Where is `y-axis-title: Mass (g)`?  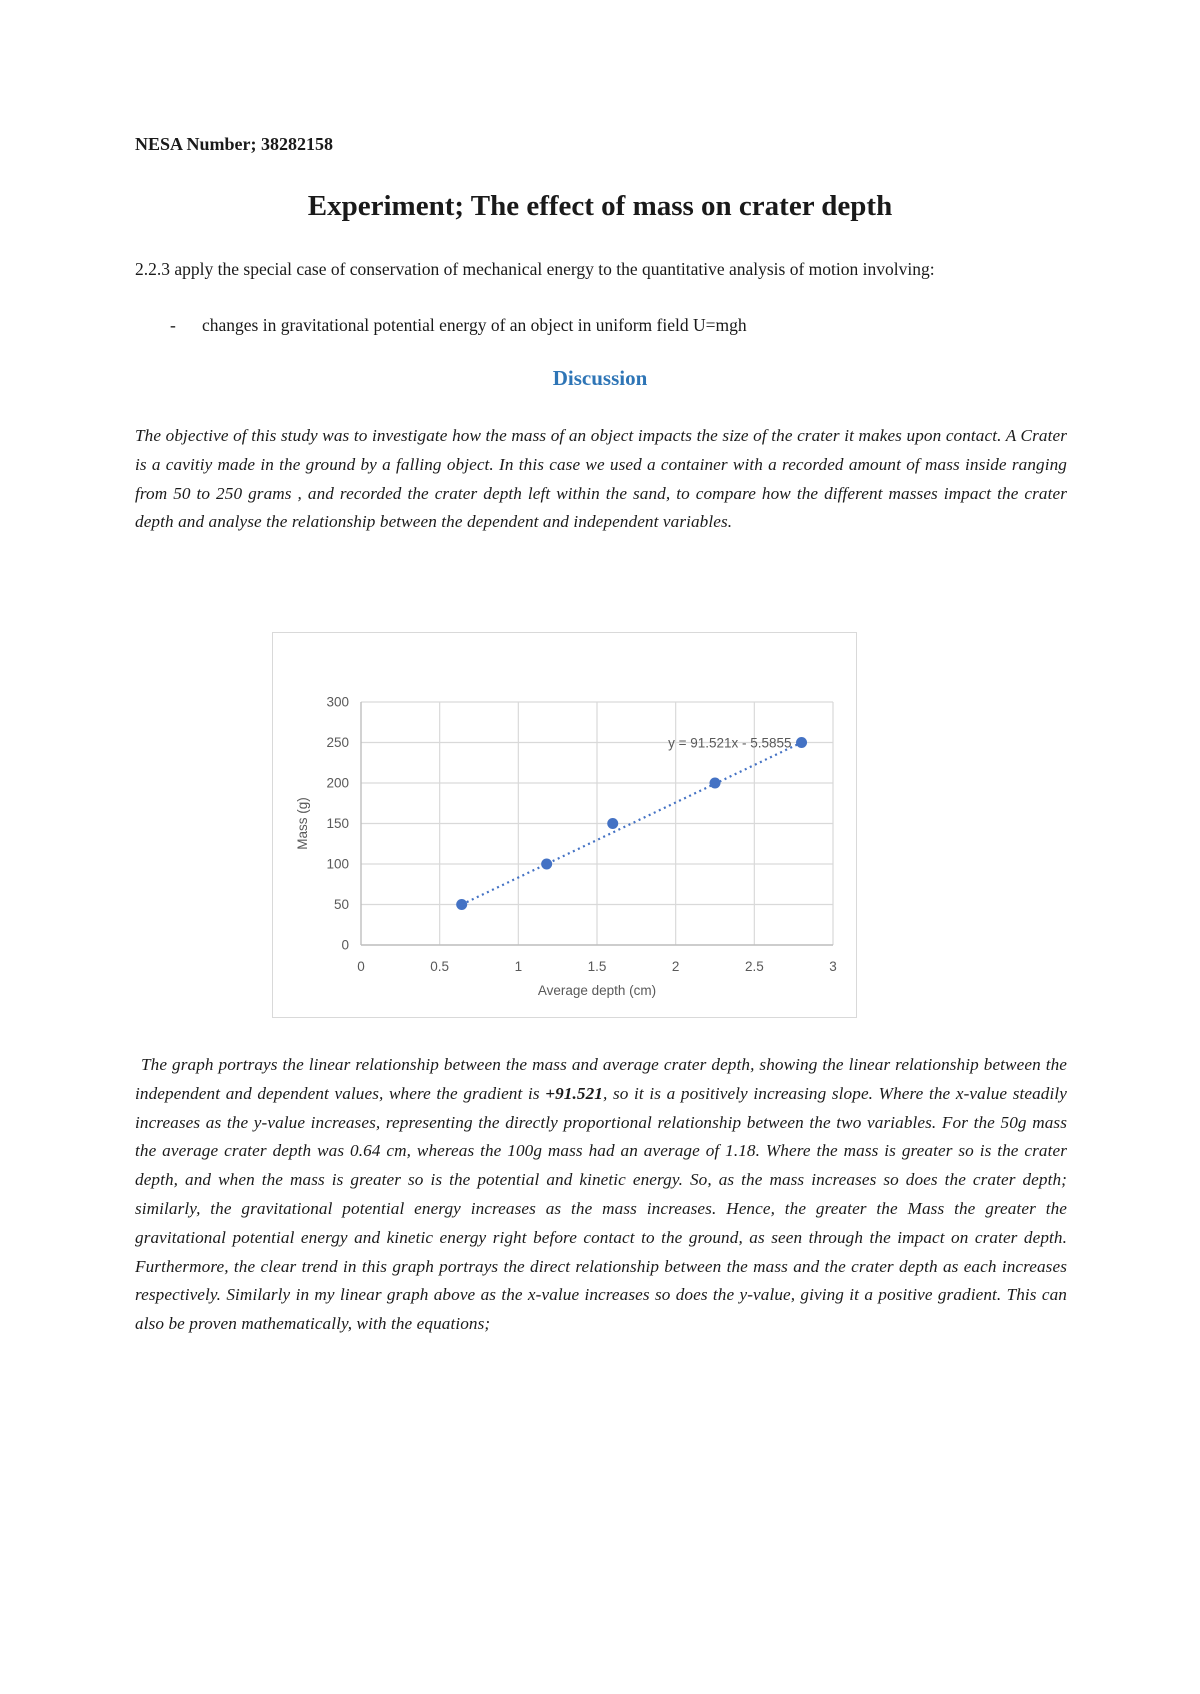 y-axis-title: Mass (g) is located at coordinates (302, 823).